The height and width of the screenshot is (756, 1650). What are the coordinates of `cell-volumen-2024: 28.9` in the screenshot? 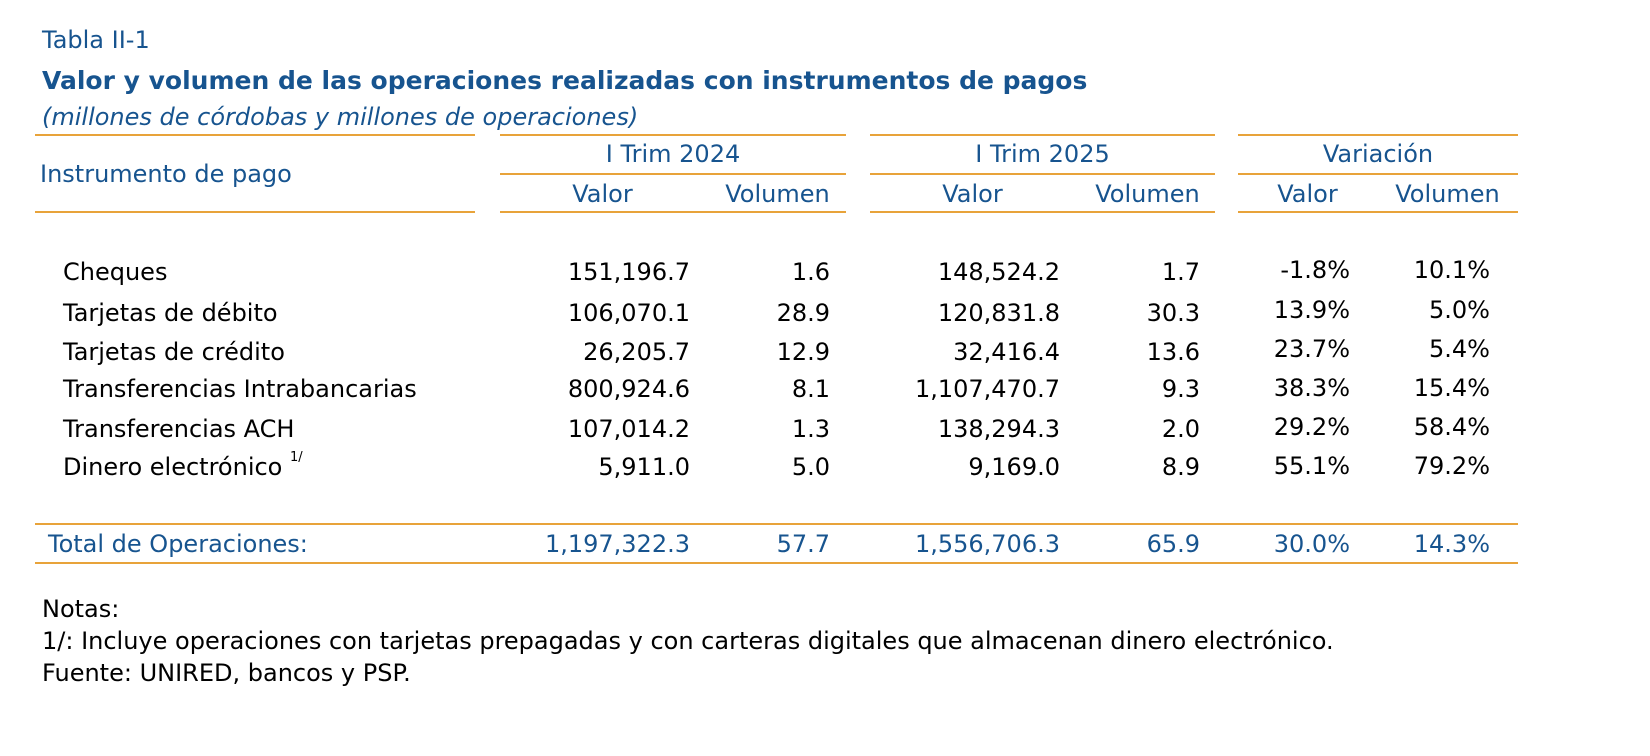 It's located at (803, 313).